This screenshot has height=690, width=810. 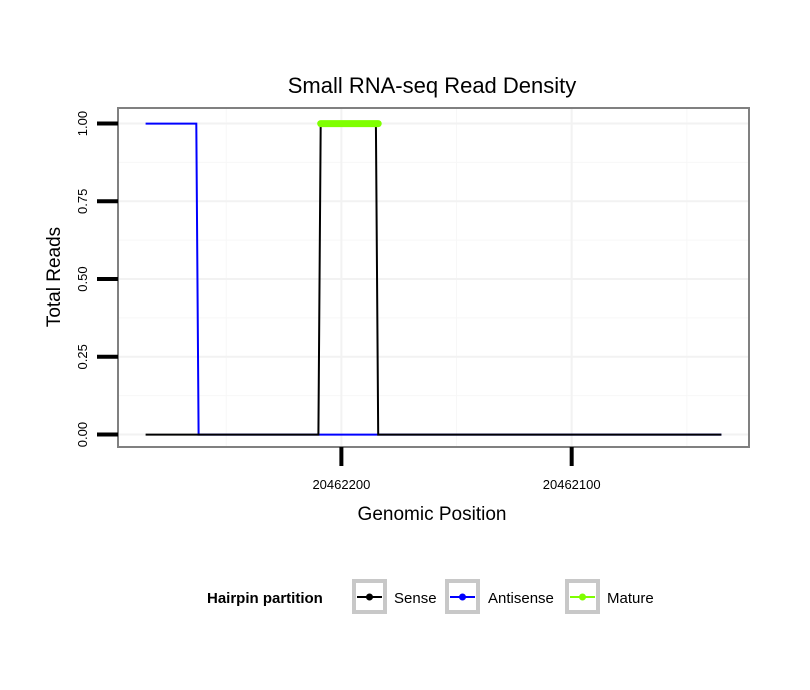 What do you see at coordinates (572, 484) in the screenshot?
I see `x-tick-label: 20462100` at bounding box center [572, 484].